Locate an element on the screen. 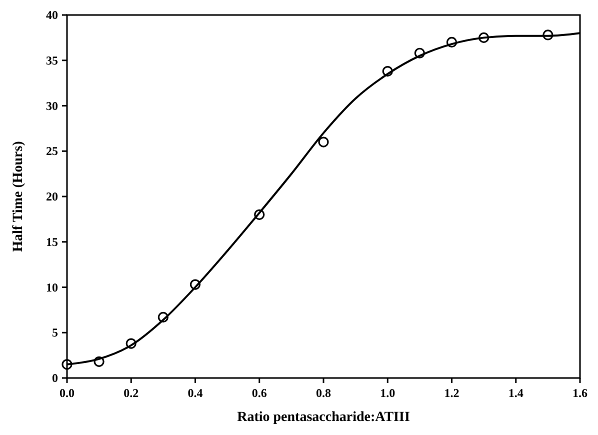 The width and height of the screenshot is (598, 435). y-tick-label: 5 is located at coordinates (55, 333).